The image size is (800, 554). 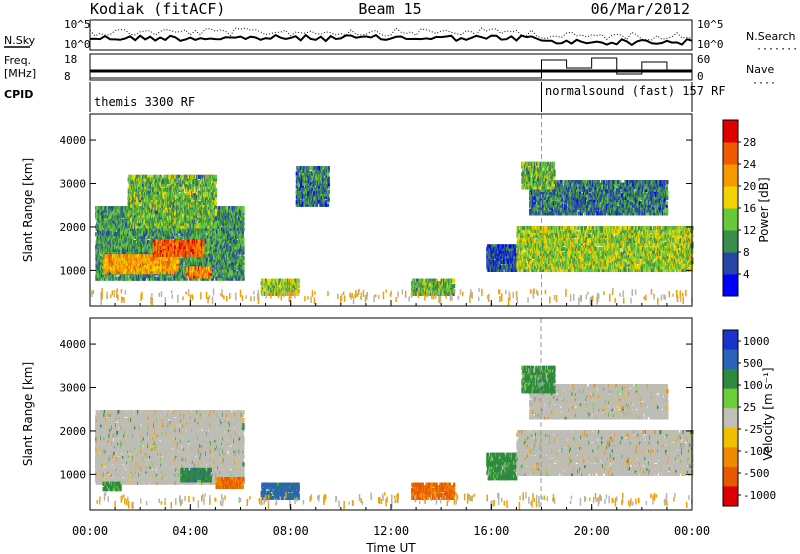 What do you see at coordinates (17, 60) in the screenshot?
I see `freq-left-label-line1: Freq.` at bounding box center [17, 60].